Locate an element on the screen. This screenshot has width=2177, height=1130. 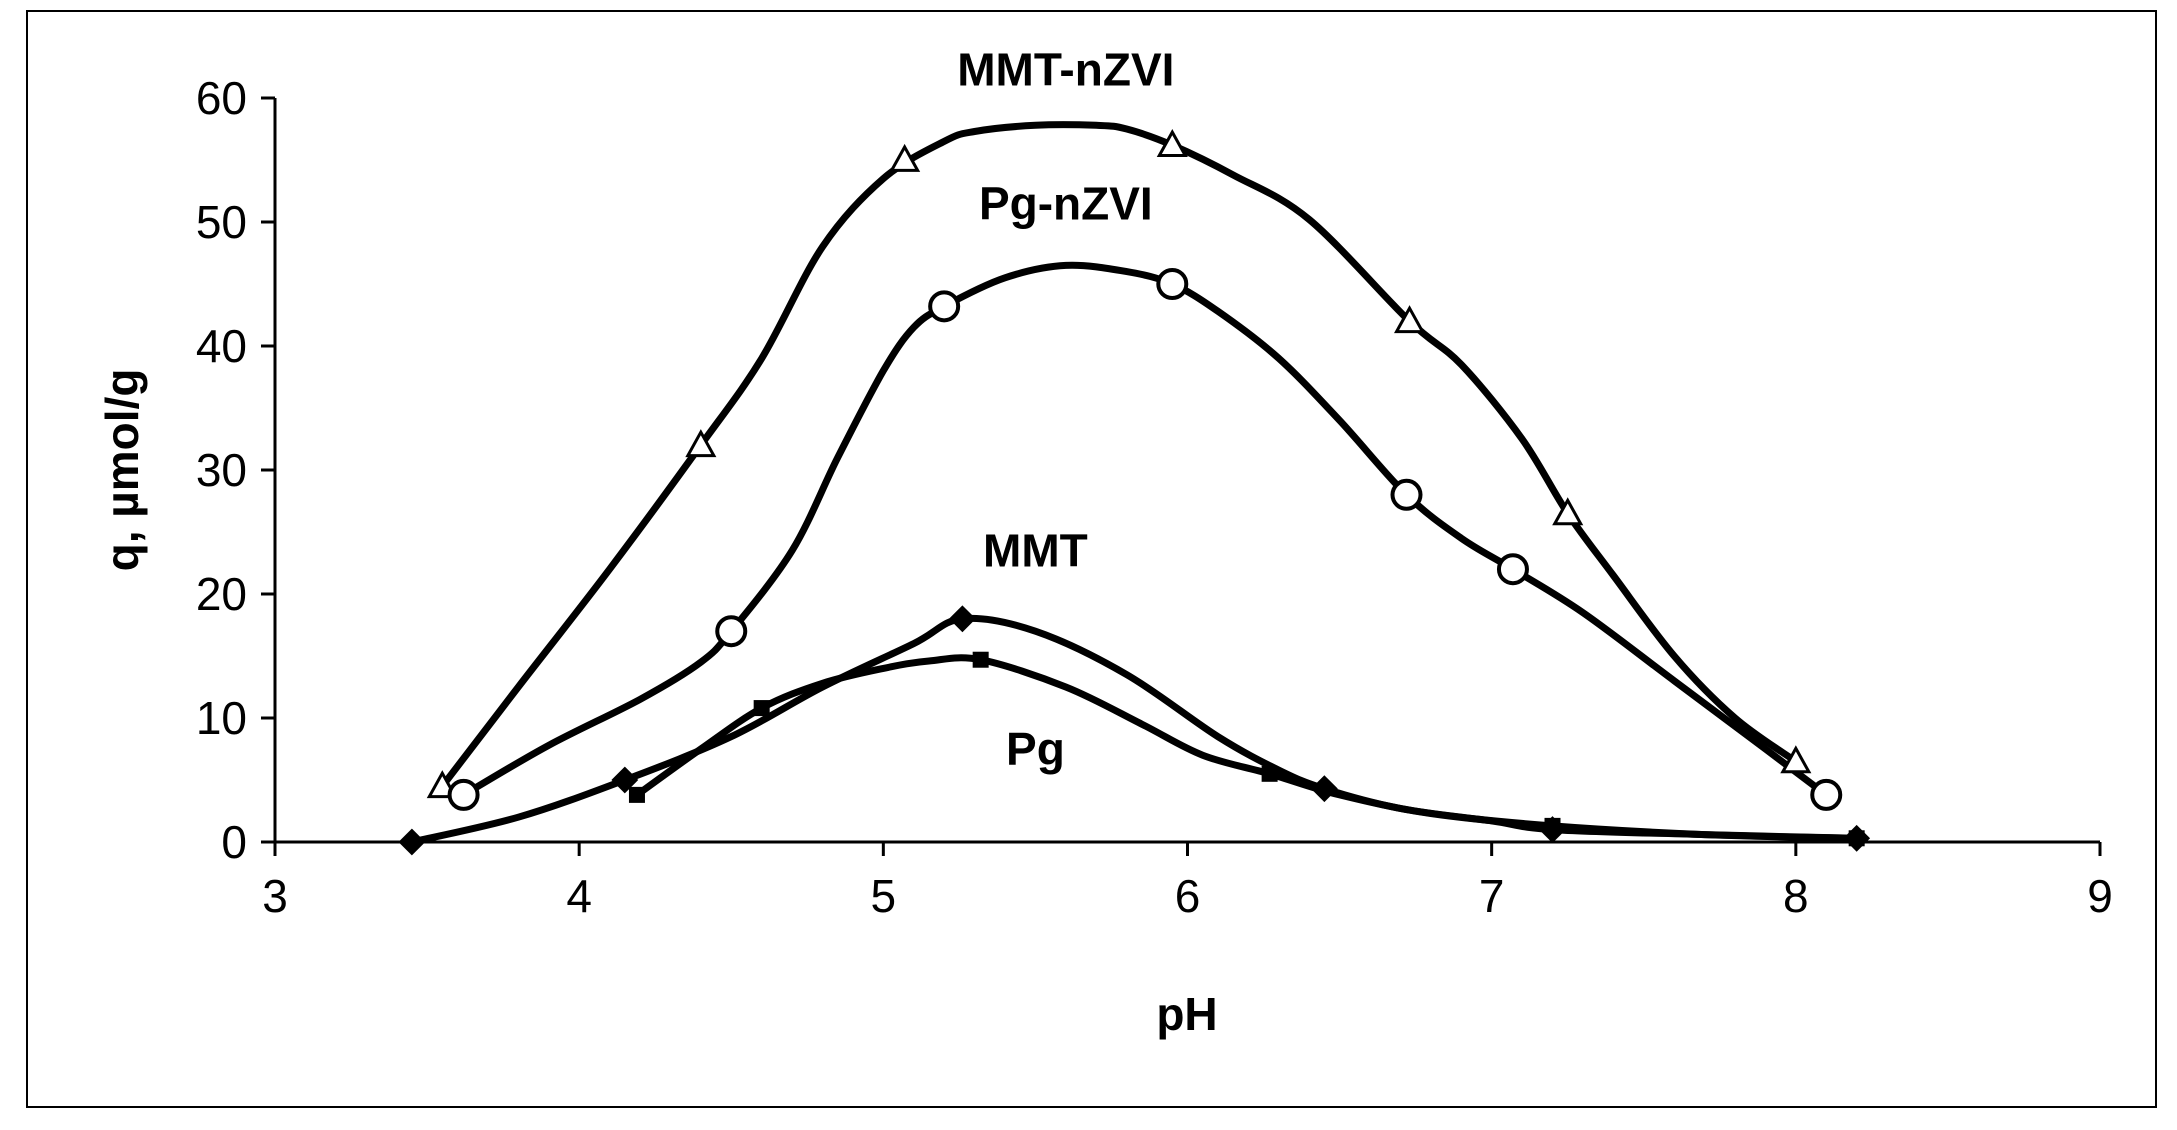
y-tick-label: 10 is located at coordinates (221, 718).